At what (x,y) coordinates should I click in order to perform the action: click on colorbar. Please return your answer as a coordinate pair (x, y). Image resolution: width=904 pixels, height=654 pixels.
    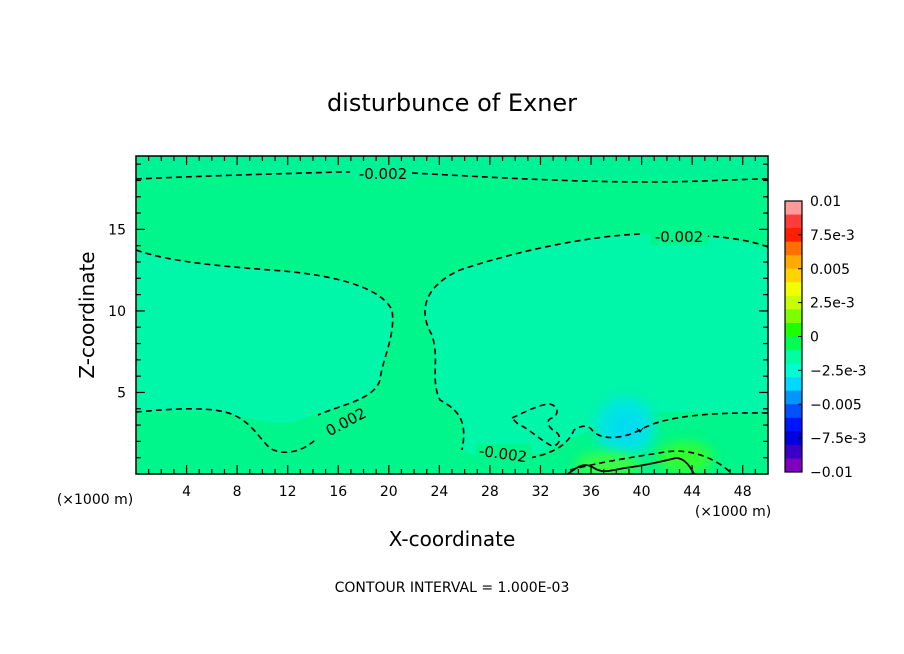
    Looking at the image, I should click on (793, 336).